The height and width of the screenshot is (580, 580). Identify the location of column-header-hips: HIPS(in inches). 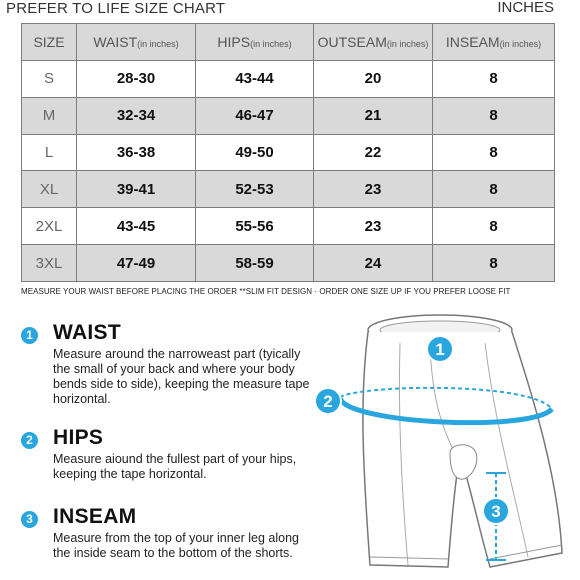
(254, 42).